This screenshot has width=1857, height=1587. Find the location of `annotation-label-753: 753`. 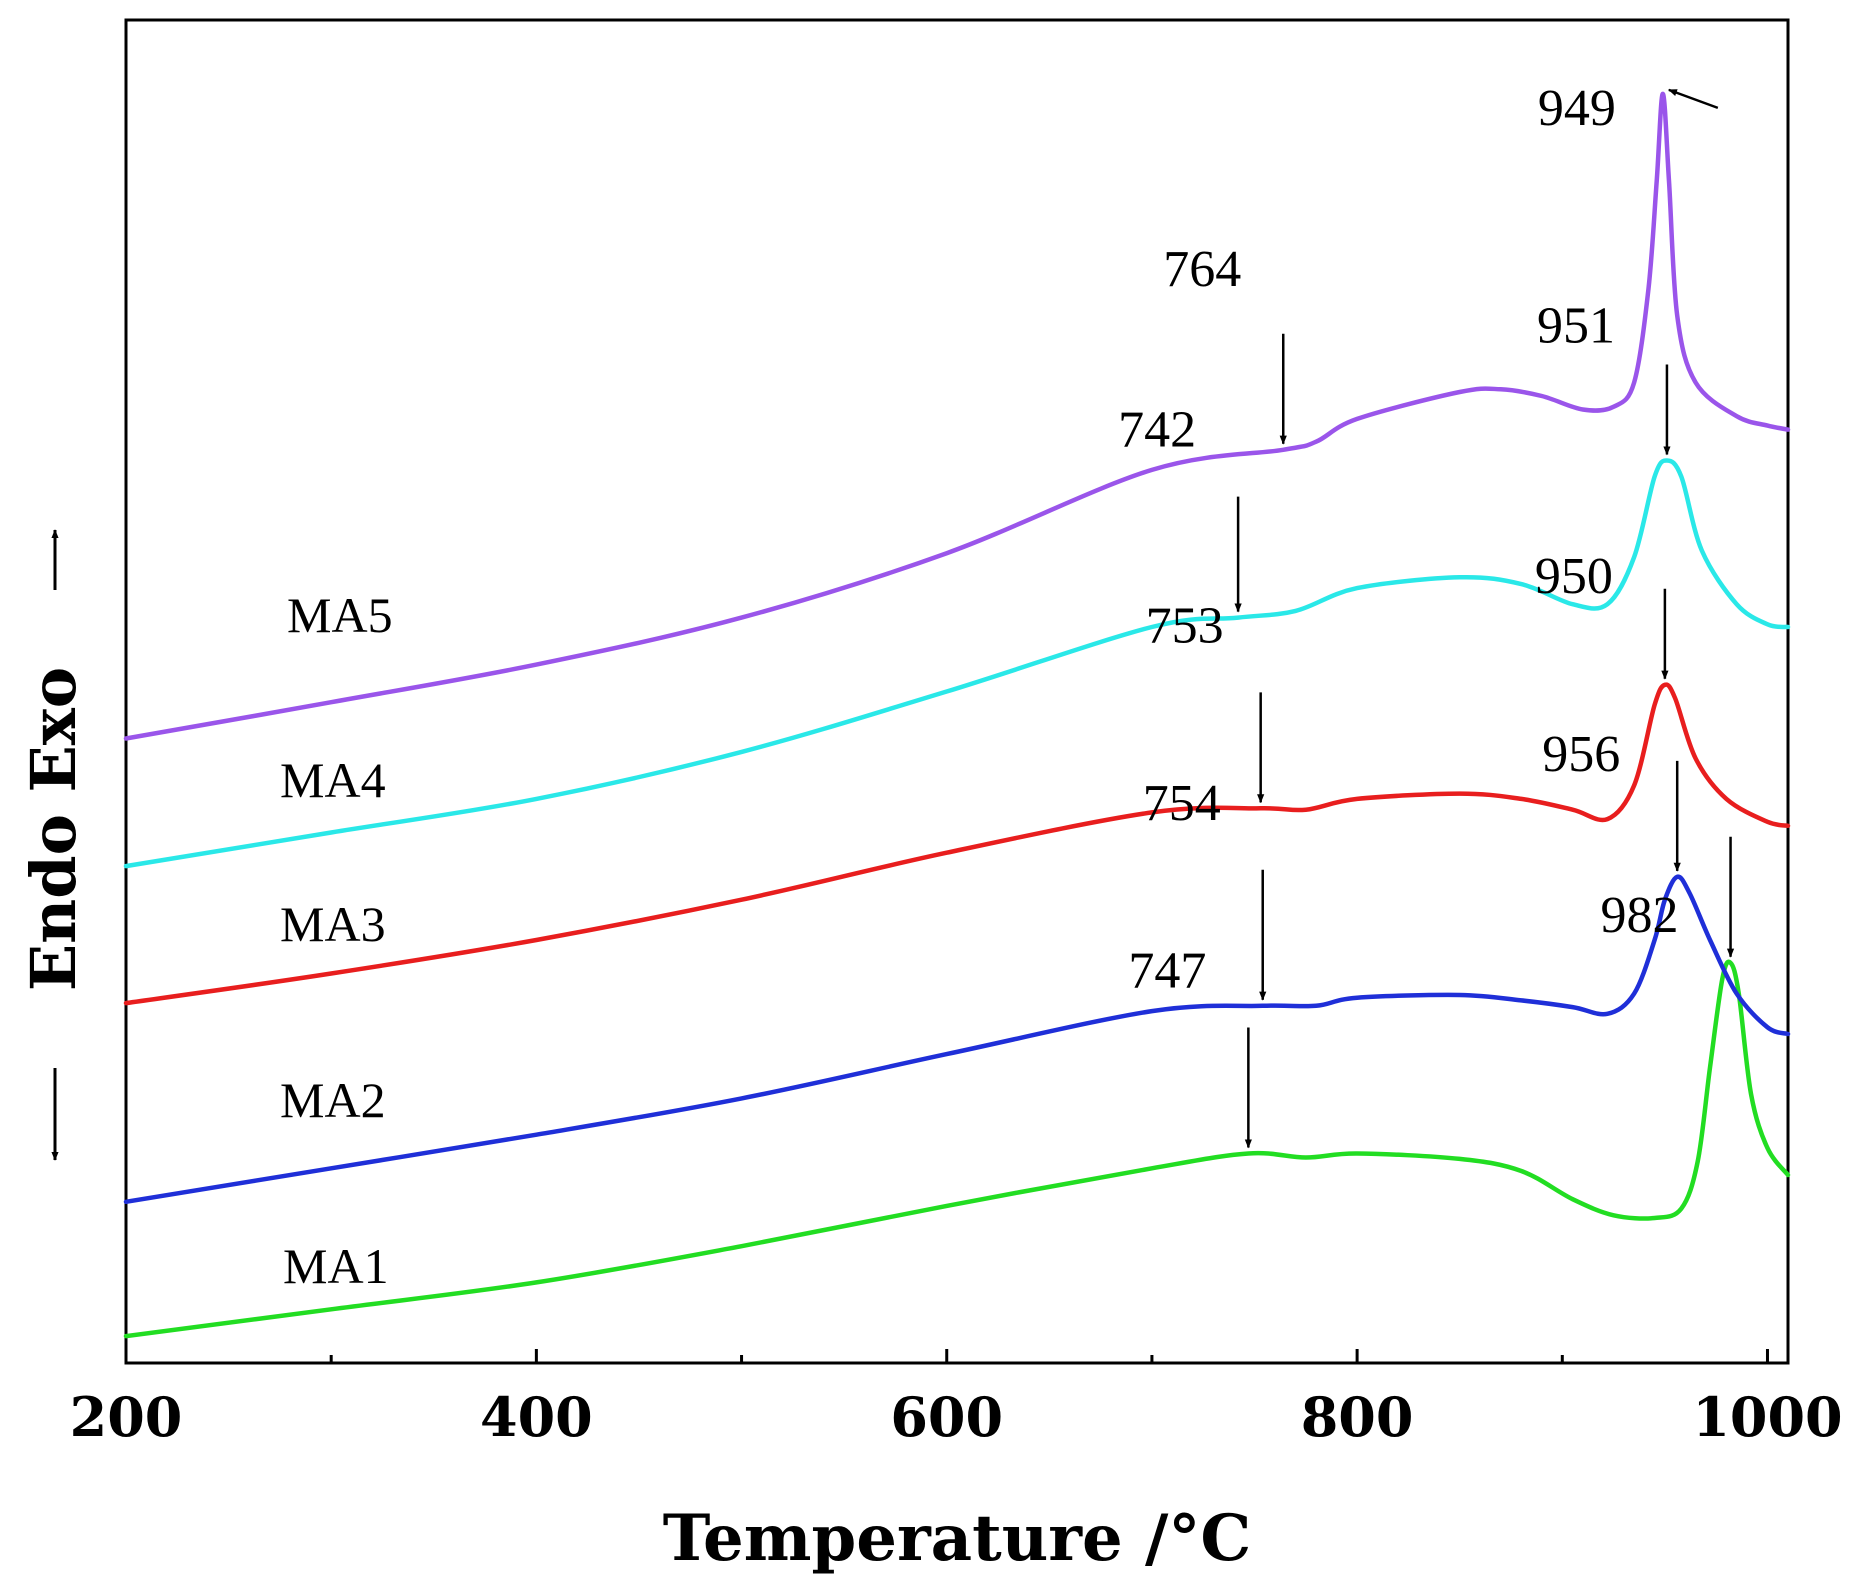

annotation-label-753: 753 is located at coordinates (1185, 625).